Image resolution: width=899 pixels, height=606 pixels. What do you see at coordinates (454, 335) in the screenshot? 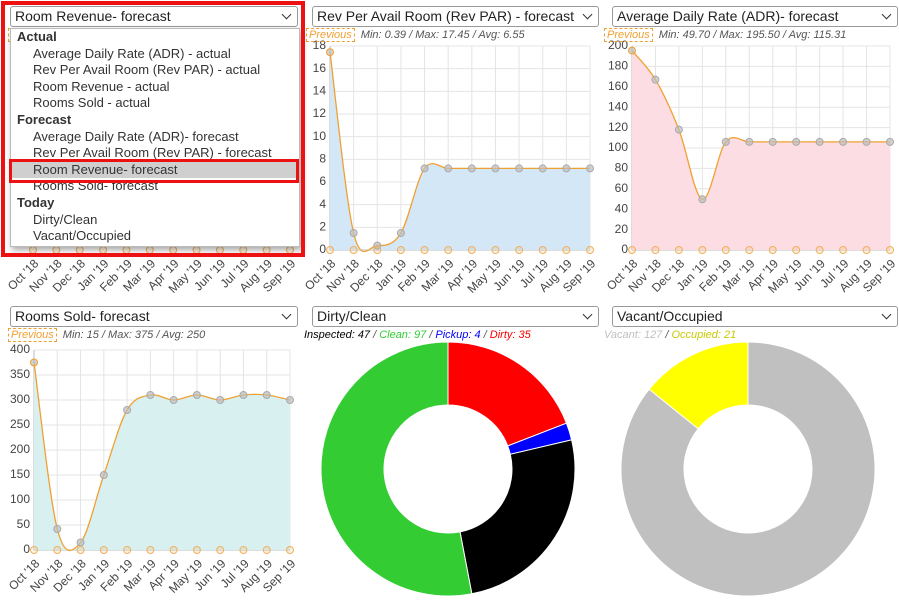
I see `legend-entry: Pickup: 4` at bounding box center [454, 335].